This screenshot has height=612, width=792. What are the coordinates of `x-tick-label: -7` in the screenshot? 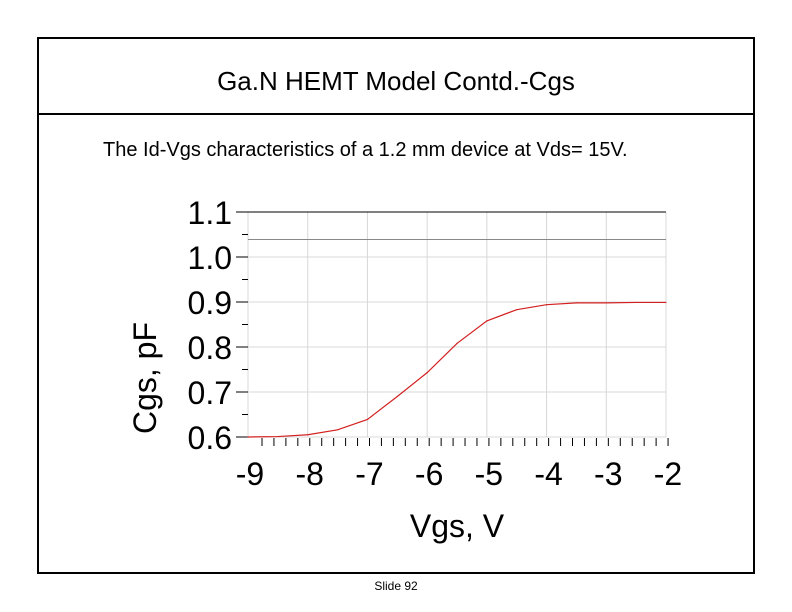 It's located at (369, 474).